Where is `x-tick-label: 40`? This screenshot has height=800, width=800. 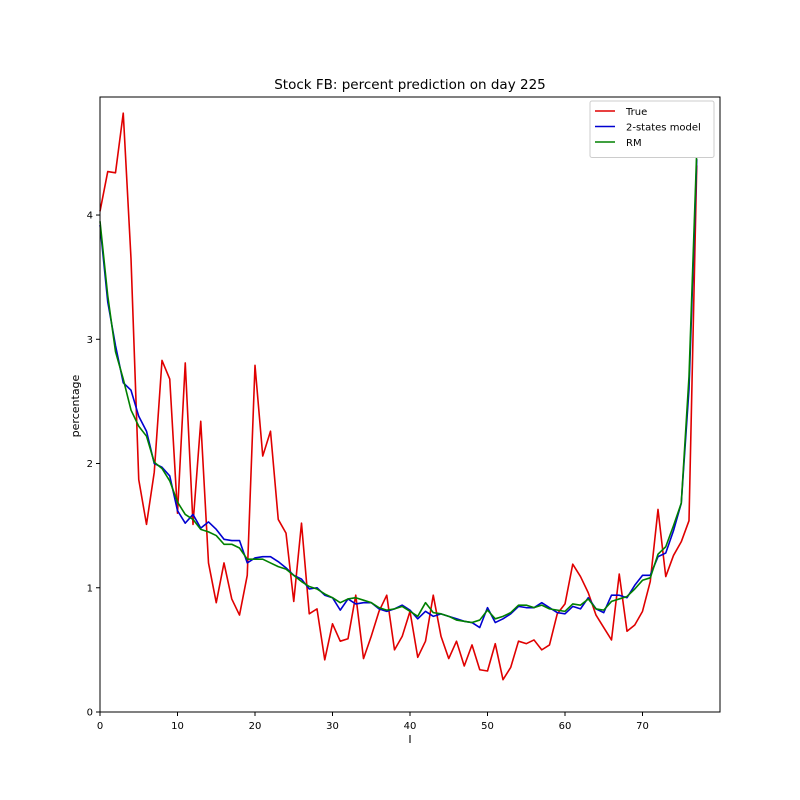
x-tick-label: 40 is located at coordinates (410, 726).